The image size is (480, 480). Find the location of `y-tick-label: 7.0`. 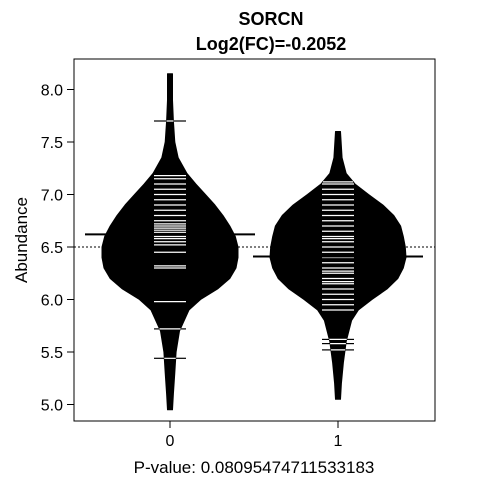

y-tick-label: 7.0 is located at coordinates (52, 196).